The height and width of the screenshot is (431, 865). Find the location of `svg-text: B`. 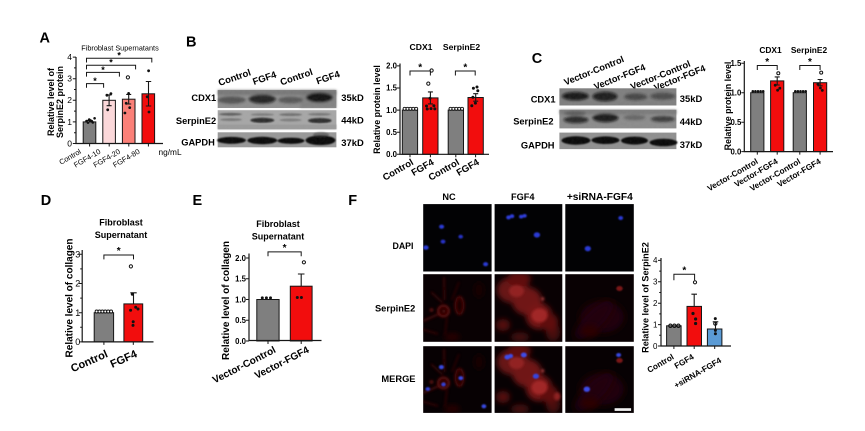

svg-text: B is located at coordinates (191, 42).